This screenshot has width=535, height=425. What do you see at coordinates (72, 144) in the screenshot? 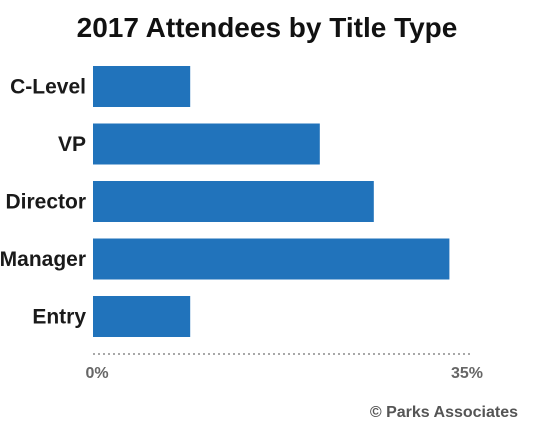
I see `category-label-vp: VP` at bounding box center [72, 144].